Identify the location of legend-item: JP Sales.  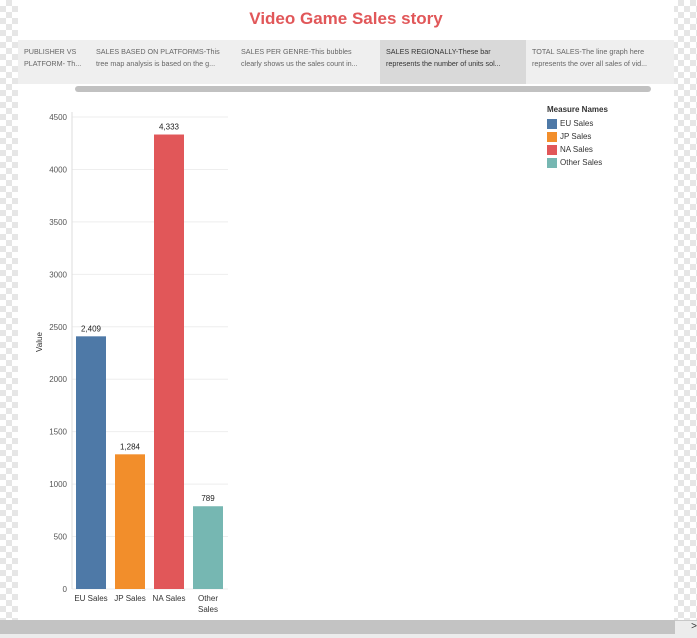
(577, 136).